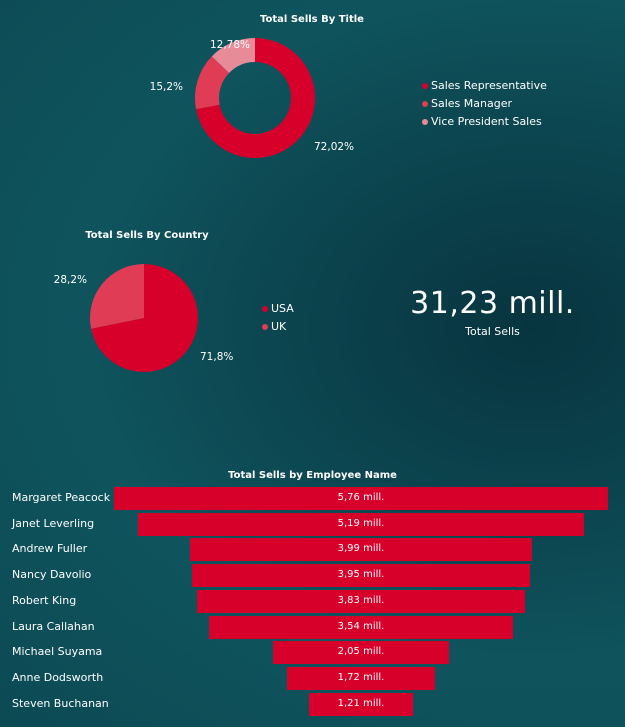 Image resolution: width=625 pixels, height=727 pixels. I want to click on title-data-label-1: 15,2%, so click(166, 87).